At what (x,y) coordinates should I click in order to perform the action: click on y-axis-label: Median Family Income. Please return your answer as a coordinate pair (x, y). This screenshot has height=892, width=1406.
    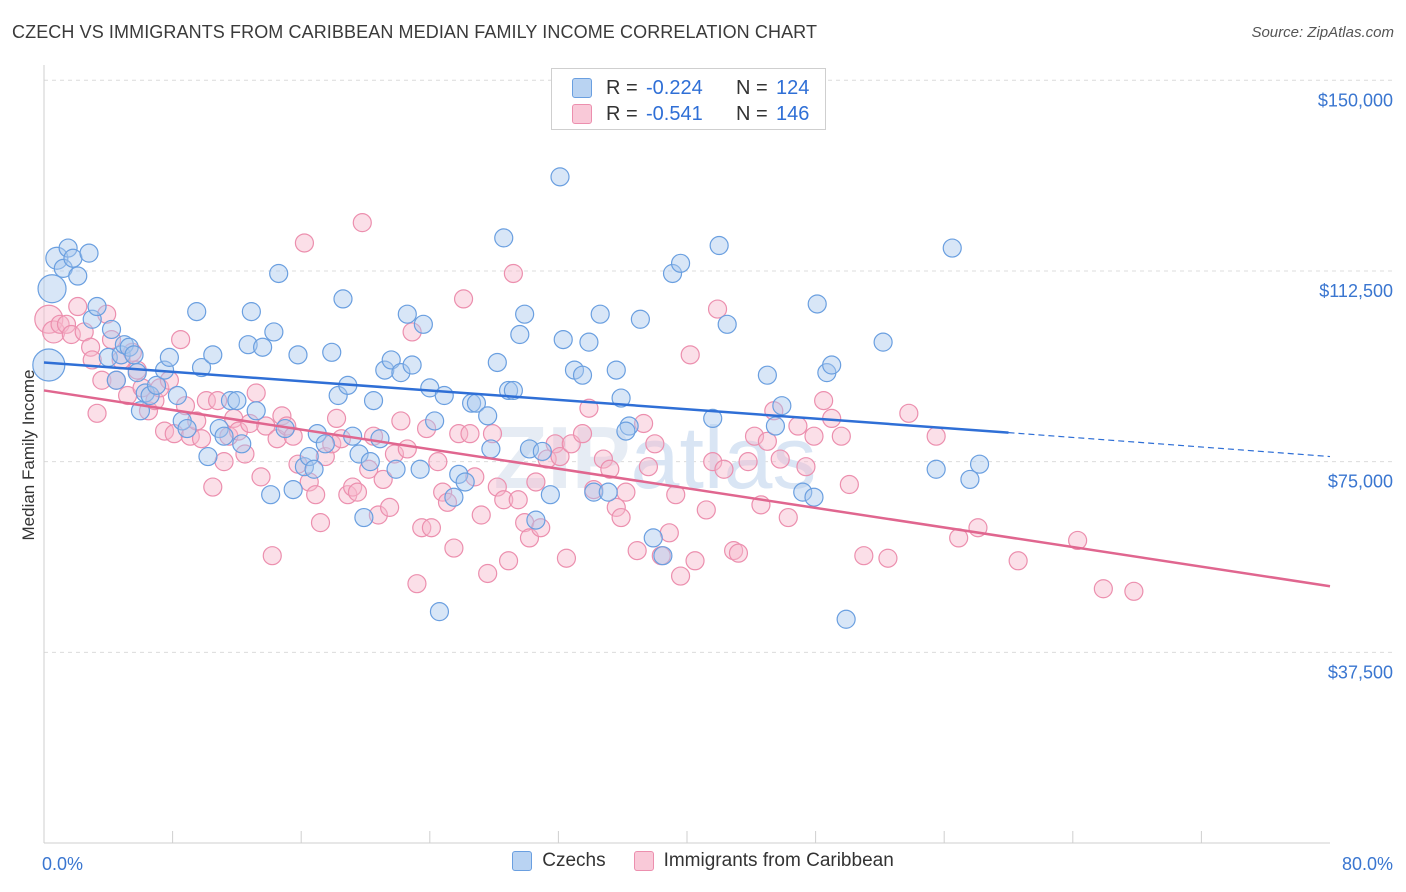
    Looking at the image, I should click on (28, 454).